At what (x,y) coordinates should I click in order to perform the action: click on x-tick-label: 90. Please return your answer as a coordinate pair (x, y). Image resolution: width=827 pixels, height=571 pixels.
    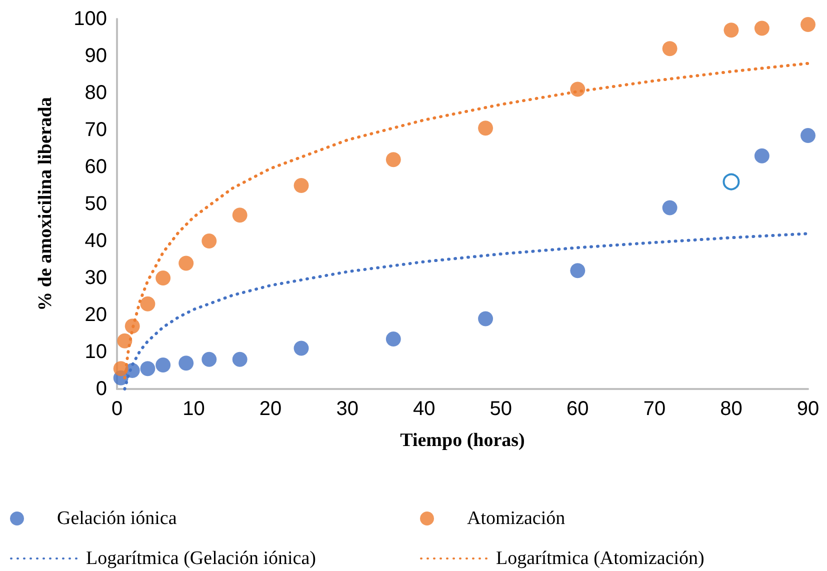
    Looking at the image, I should click on (808, 409).